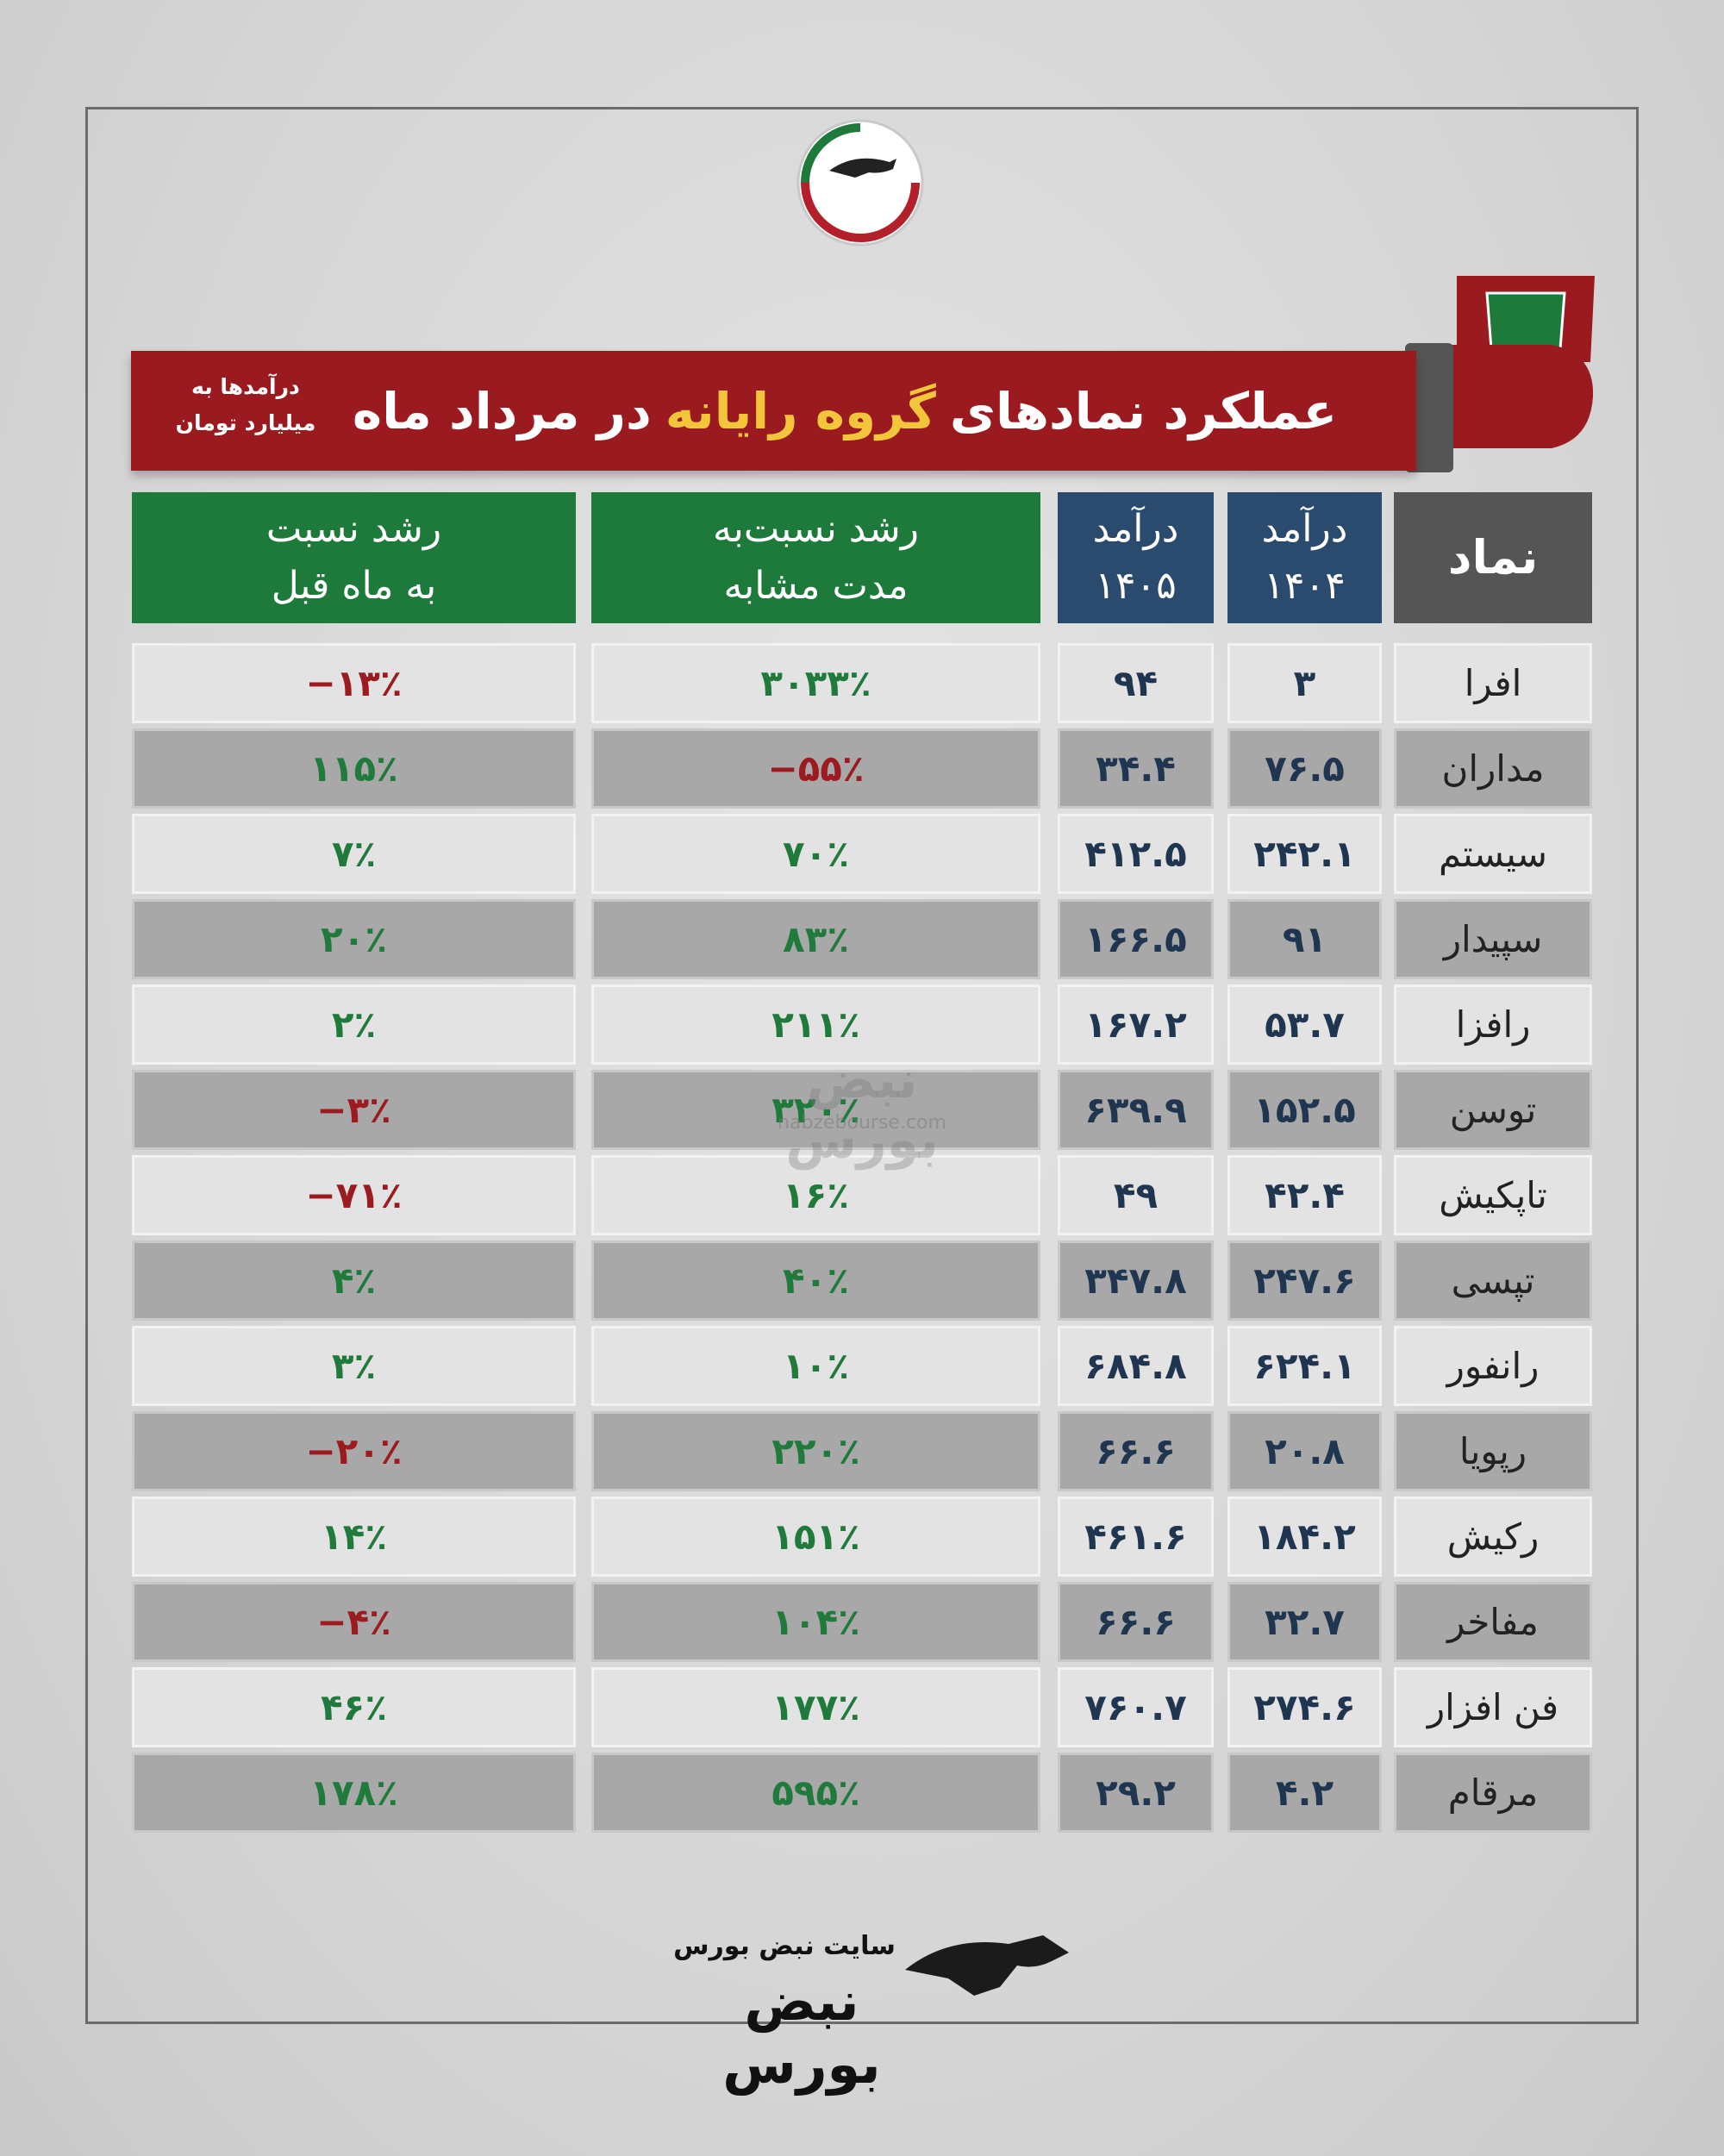  Describe the element at coordinates (246, 422) in the screenshot. I see `note-line: میلیارد تومان` at that location.